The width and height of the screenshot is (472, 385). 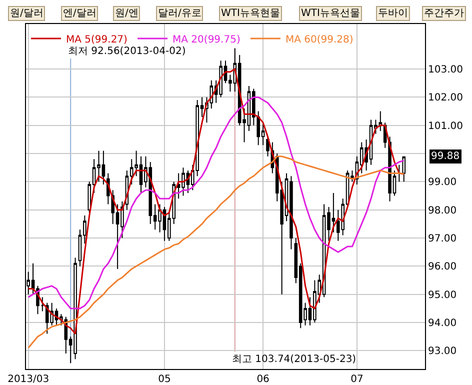 What do you see at coordinates (445, 156) in the screenshot?
I see `text: 99.88` at bounding box center [445, 156].